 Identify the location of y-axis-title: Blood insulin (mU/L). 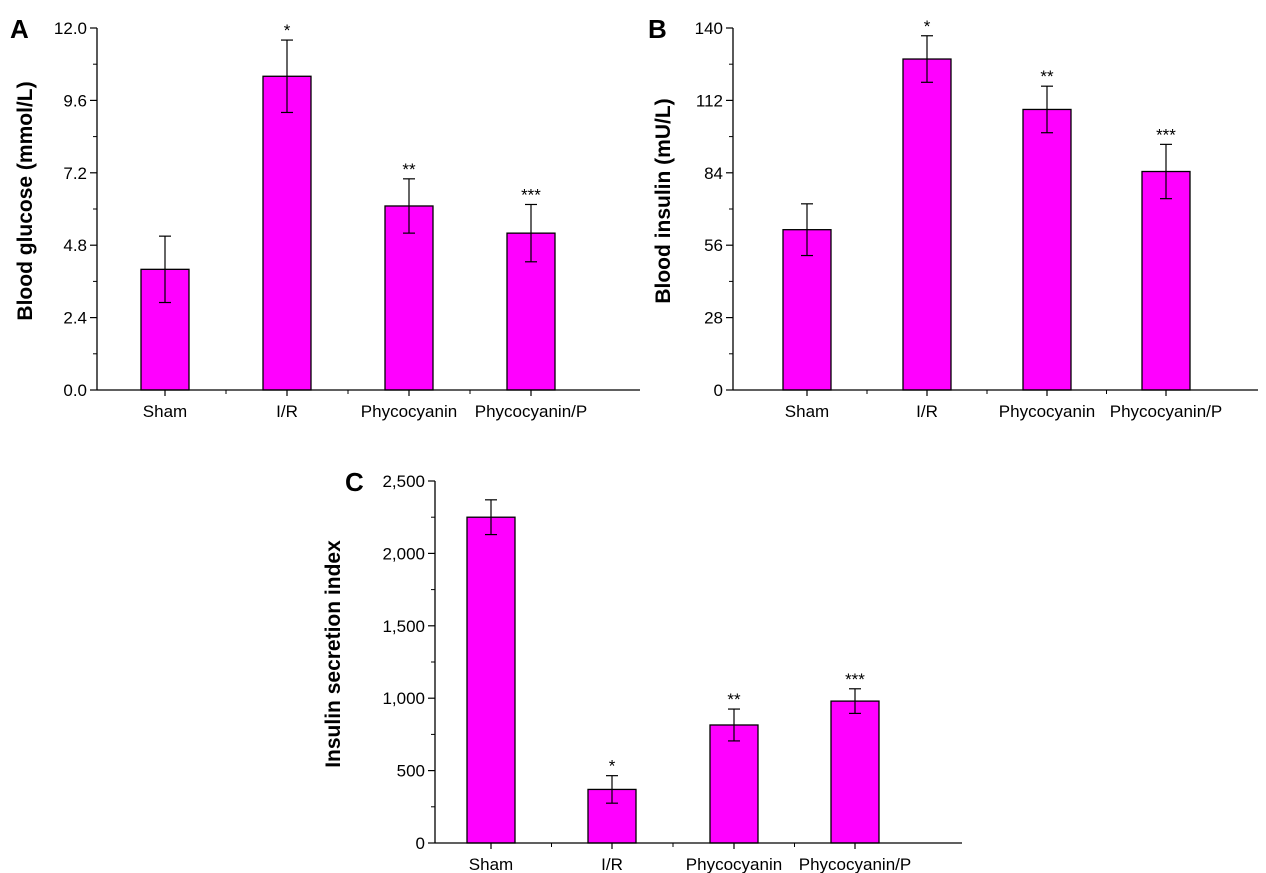
(663, 200).